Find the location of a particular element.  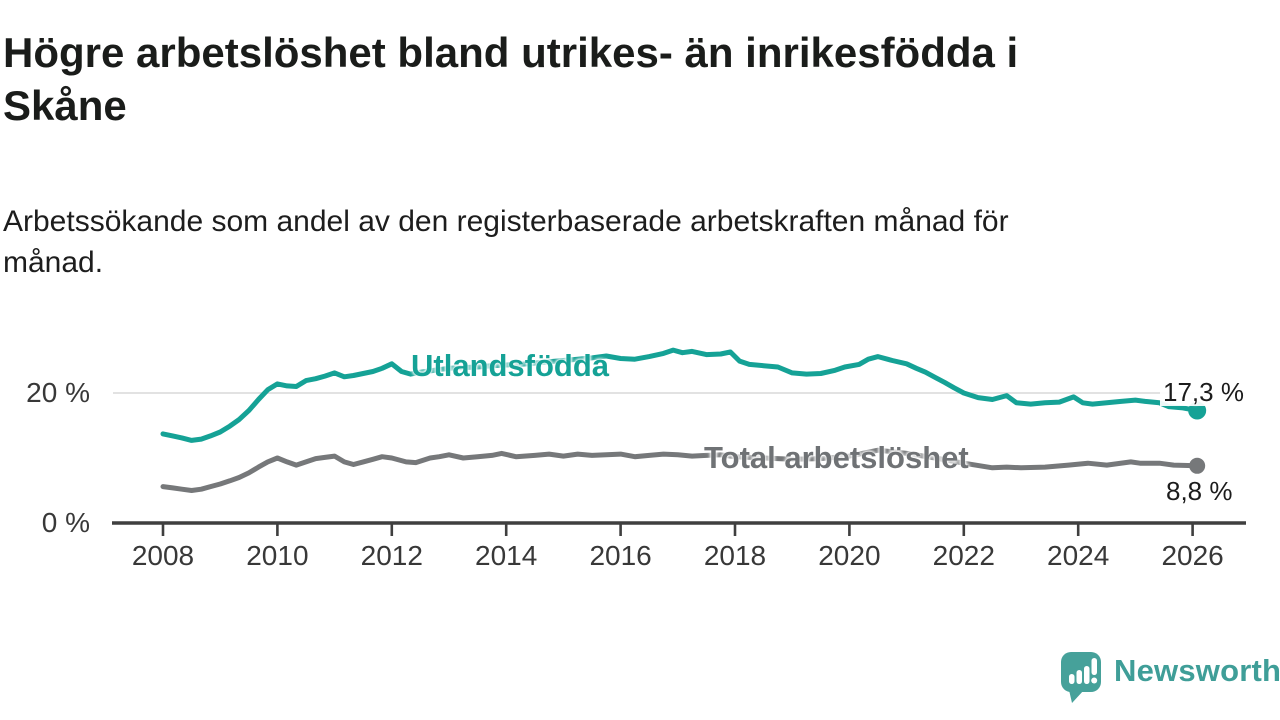

x-axis-tick-label: 2014 is located at coordinates (506, 555).